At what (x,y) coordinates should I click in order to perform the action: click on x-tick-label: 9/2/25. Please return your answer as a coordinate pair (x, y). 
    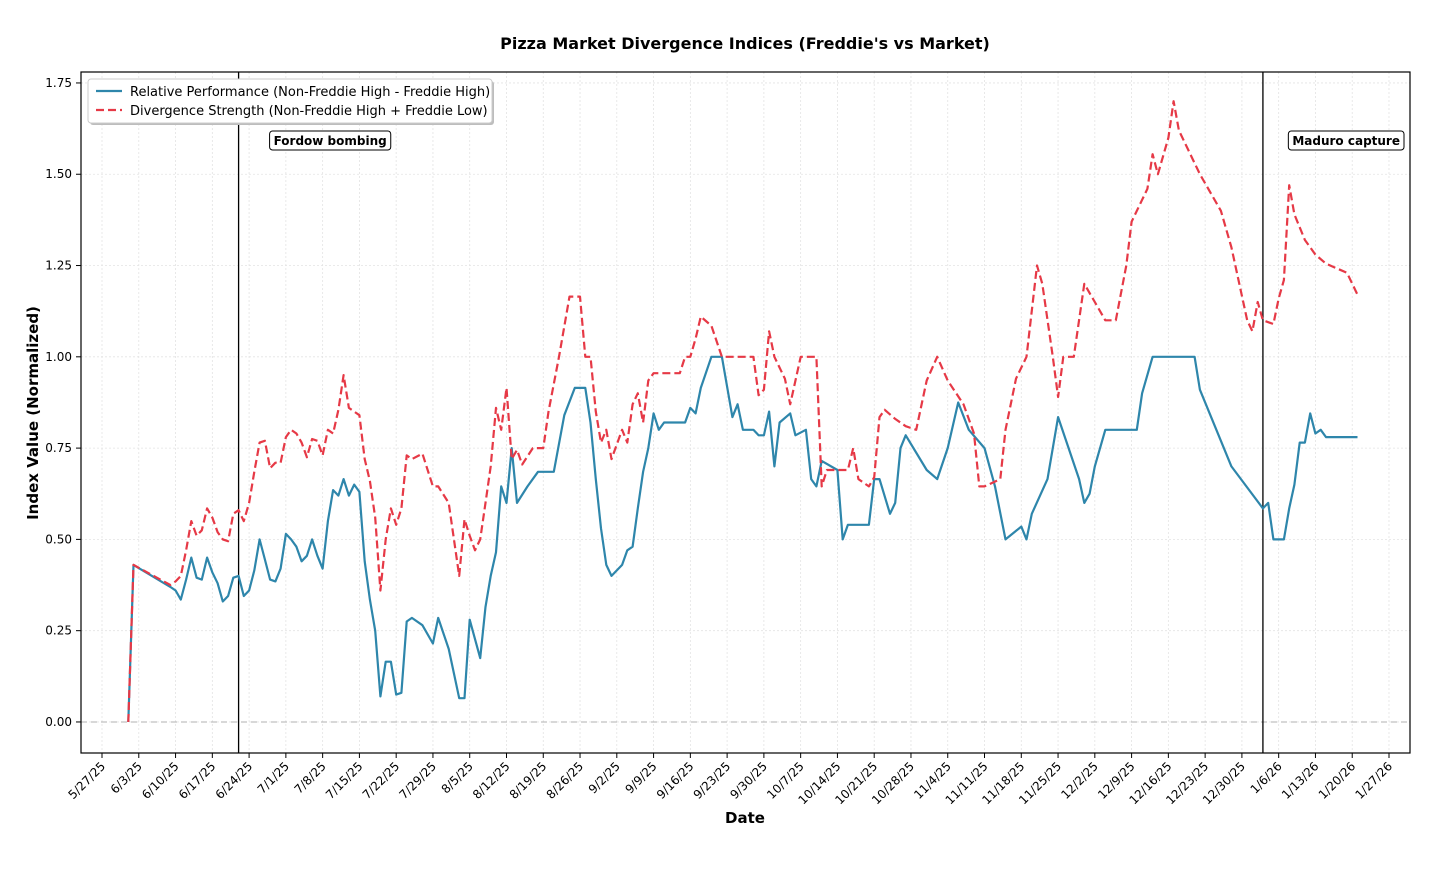
    Looking at the image, I should click on (604, 777).